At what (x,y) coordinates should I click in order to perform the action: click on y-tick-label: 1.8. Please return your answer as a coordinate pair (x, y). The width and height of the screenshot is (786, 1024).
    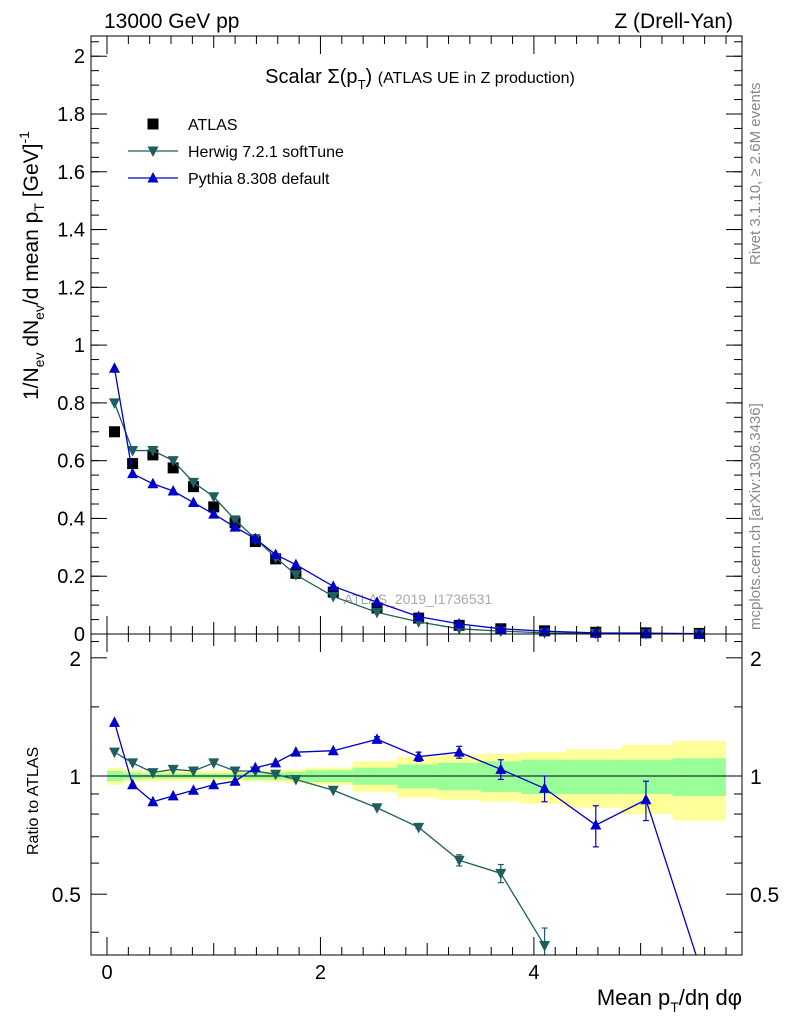
    Looking at the image, I should click on (71, 115).